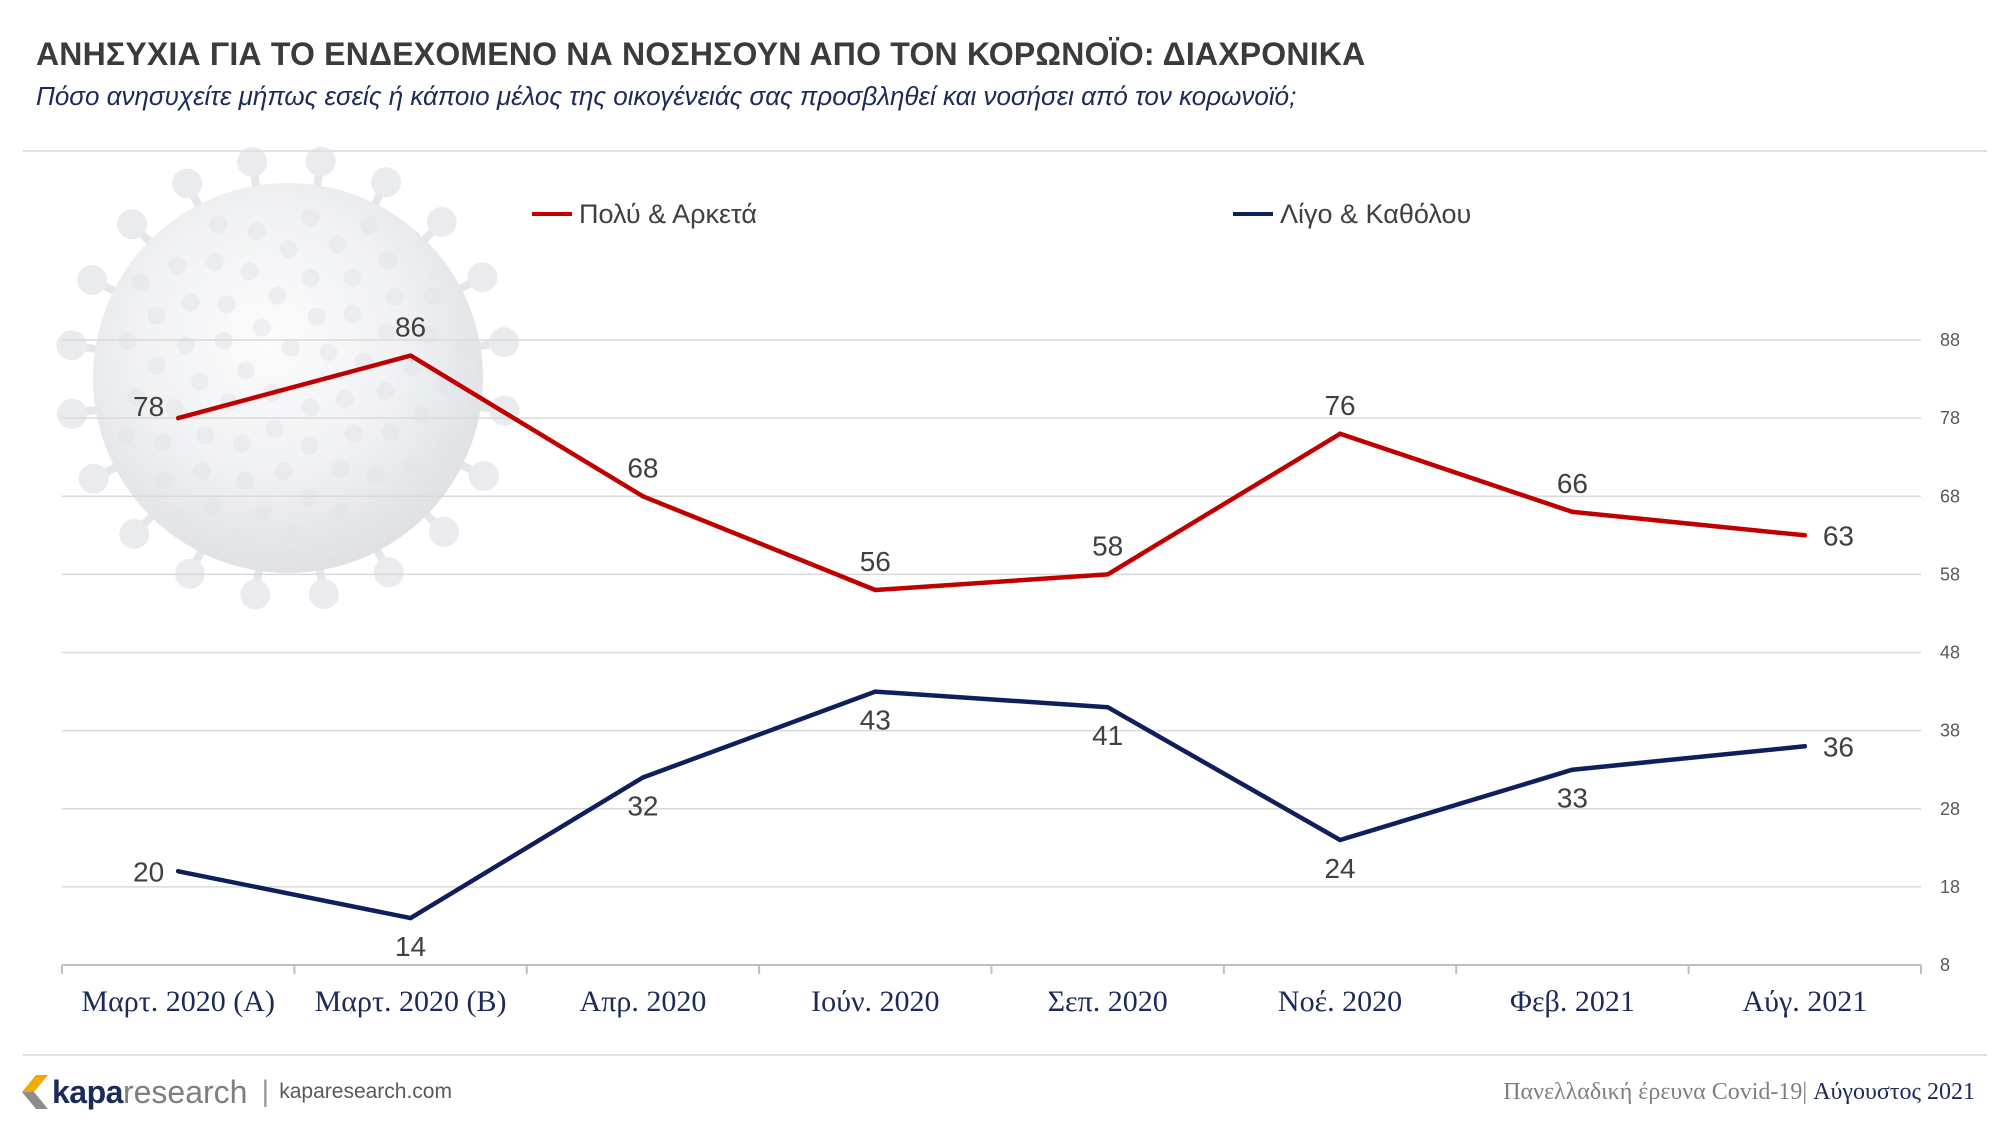 Image resolution: width=2000 pixels, height=1125 pixels. What do you see at coordinates (1376, 214) in the screenshot?
I see `legend-label: Λίγο & Καθόλου` at bounding box center [1376, 214].